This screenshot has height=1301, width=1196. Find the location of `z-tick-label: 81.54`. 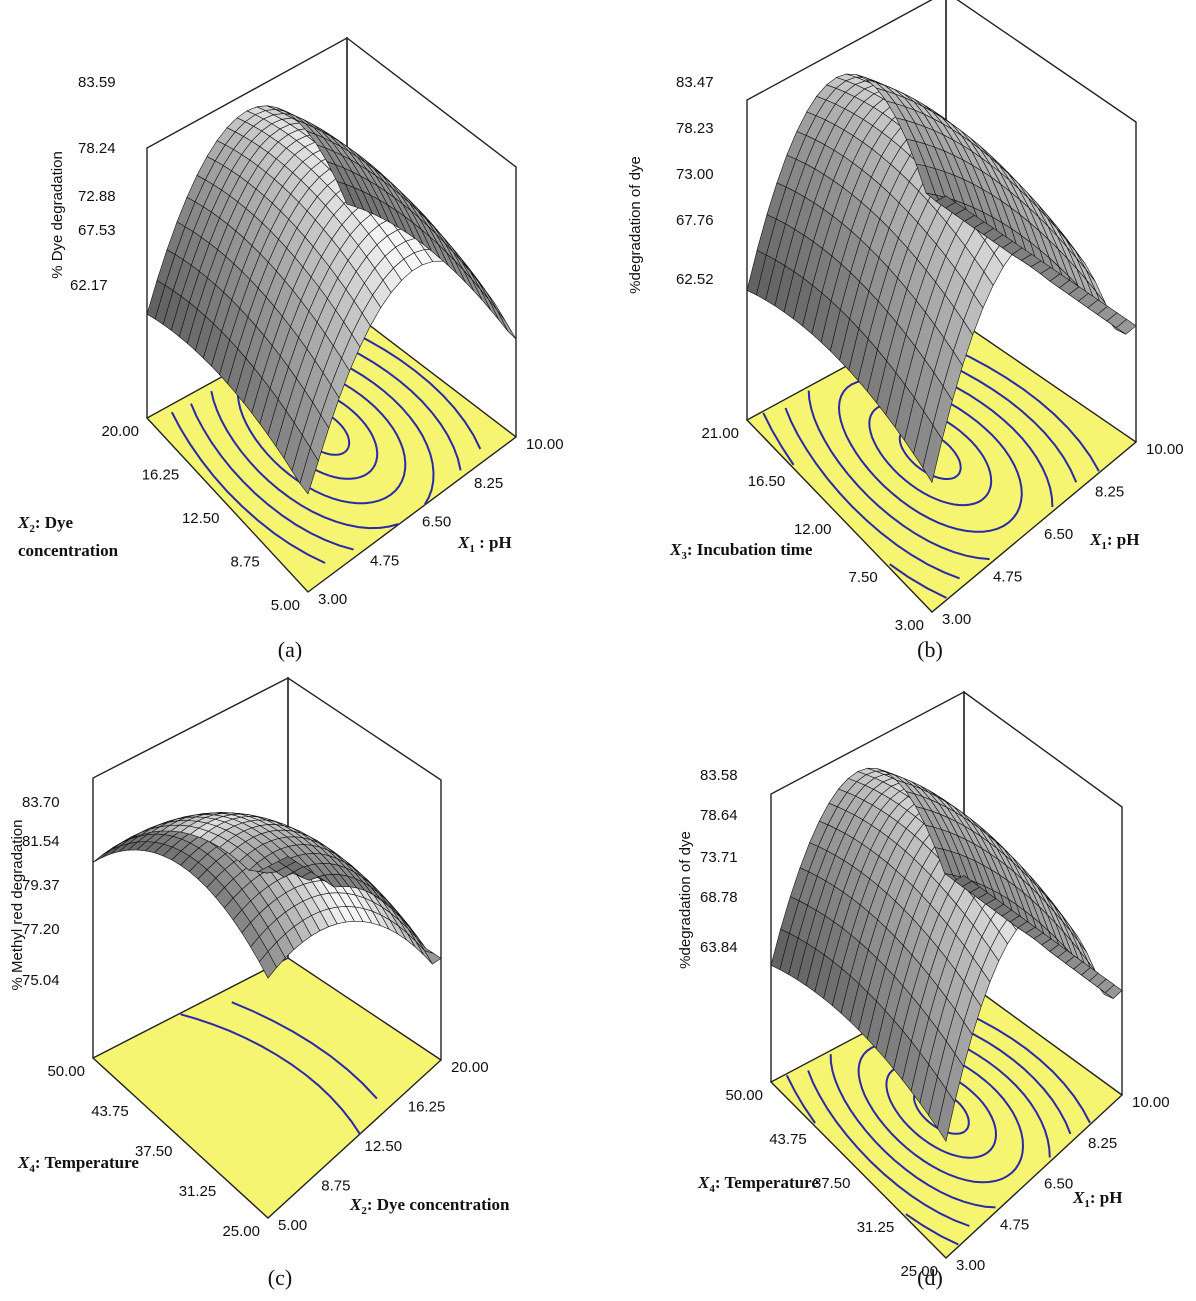

z-tick-label: 81.54 is located at coordinates (41, 841).